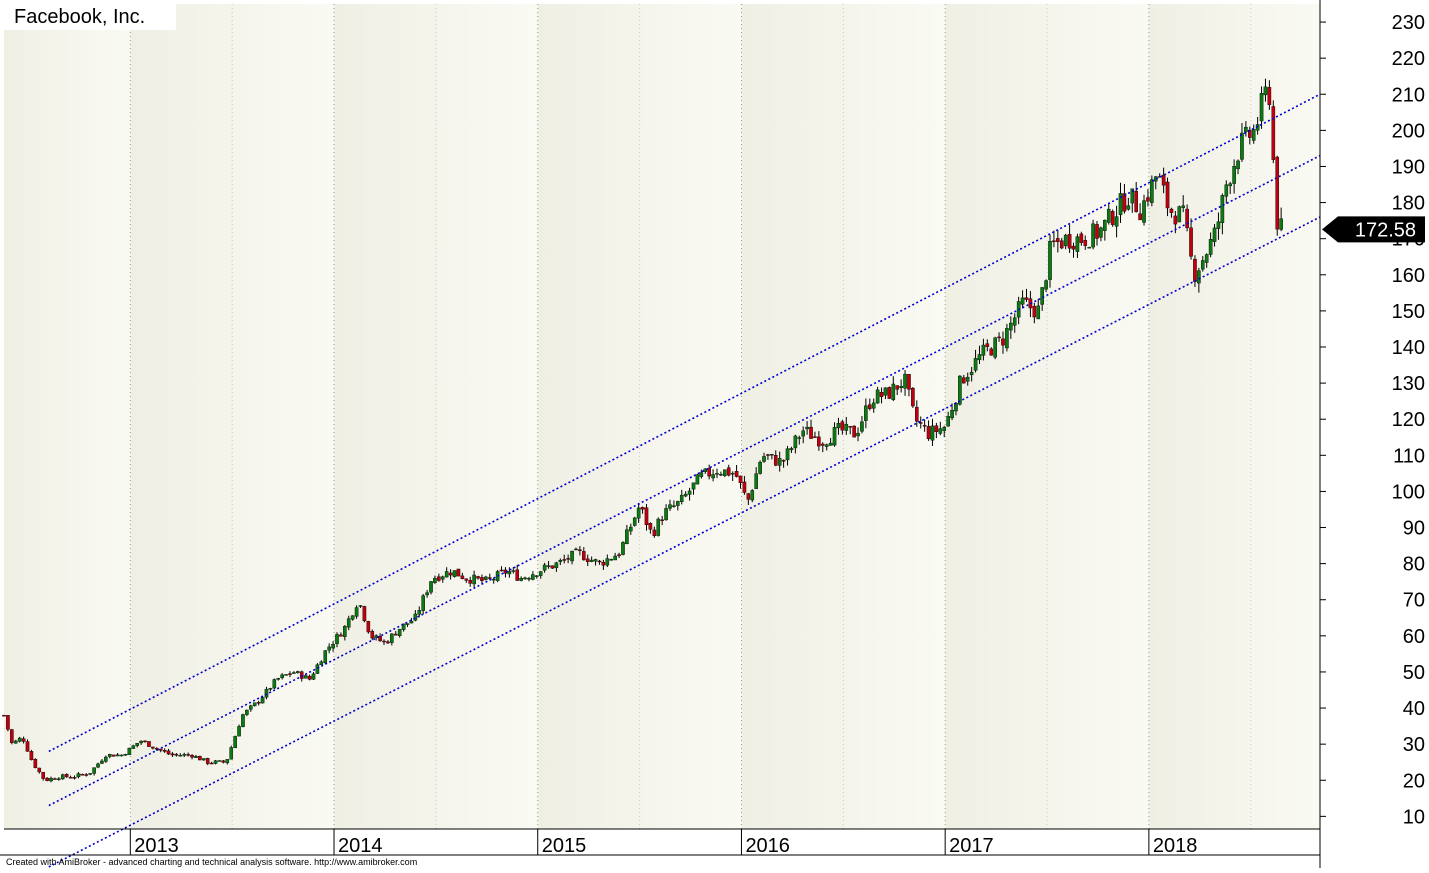 Image resolution: width=1429 pixels, height=873 pixels. Describe the element at coordinates (767, 846) in the screenshot. I see `x-tick-label: 2016` at that location.